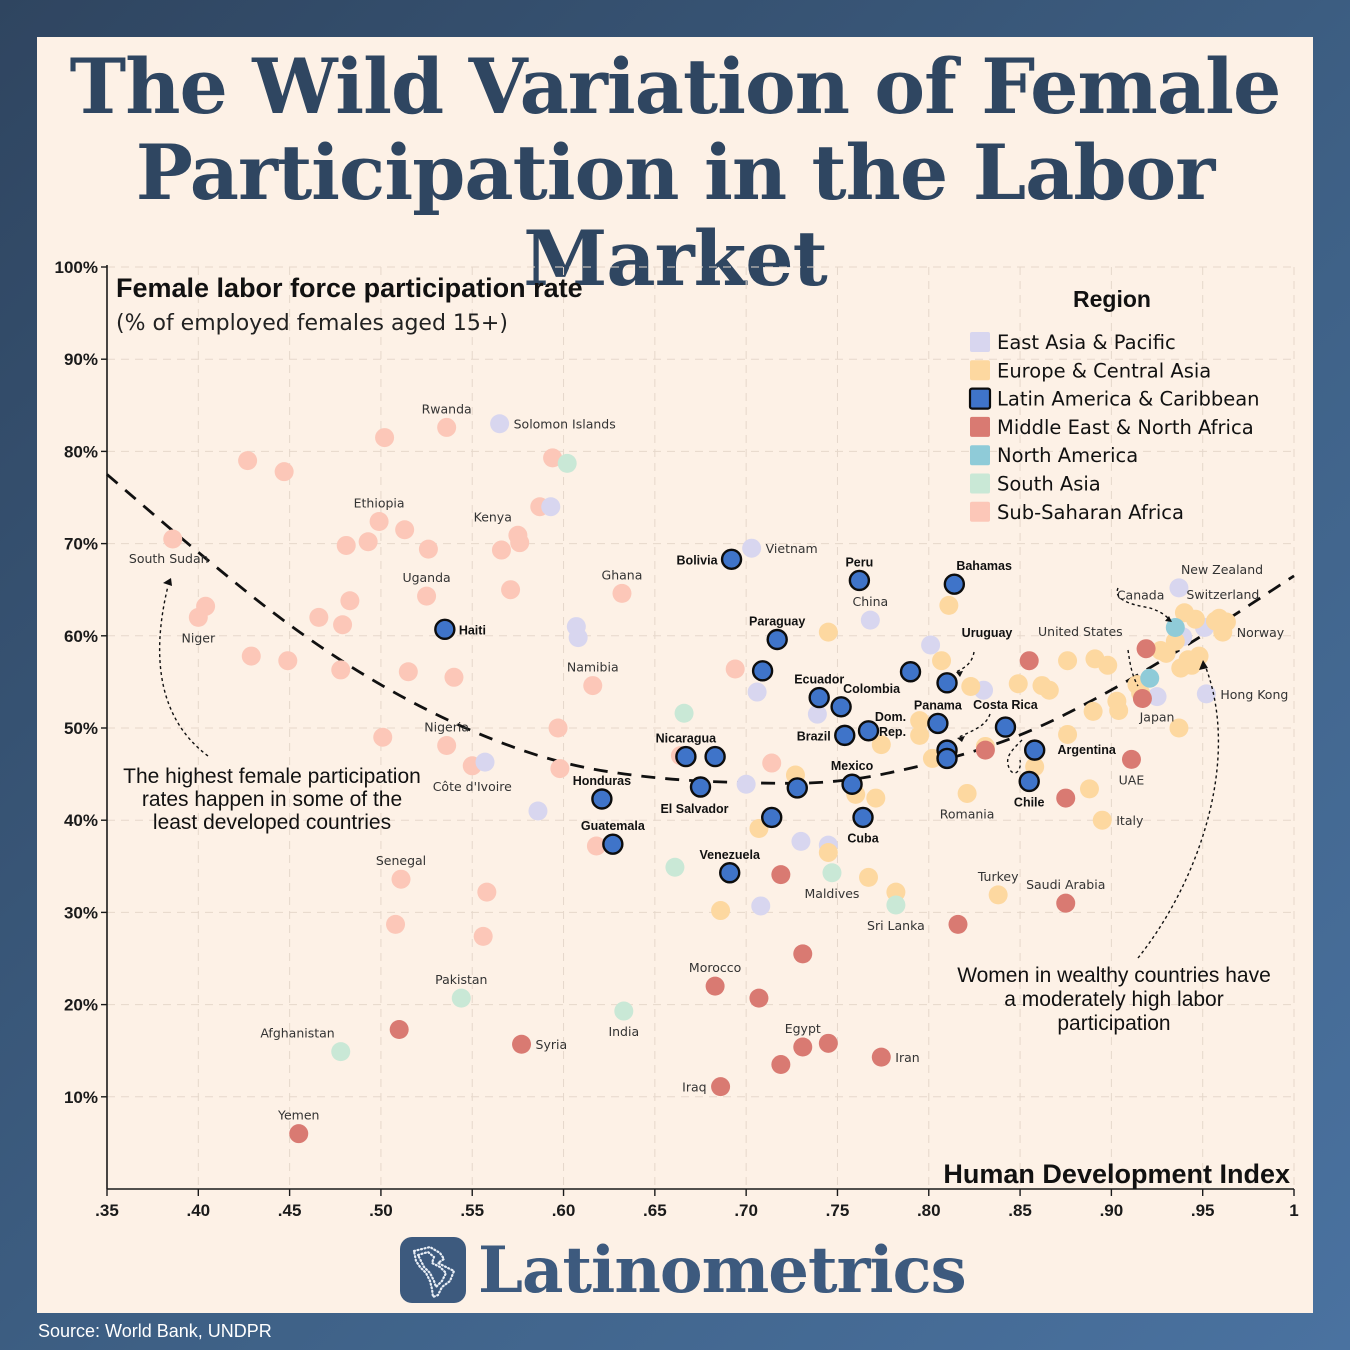 The height and width of the screenshot is (1350, 1350). I want to click on legend-swatch-lac, so click(980, 398).